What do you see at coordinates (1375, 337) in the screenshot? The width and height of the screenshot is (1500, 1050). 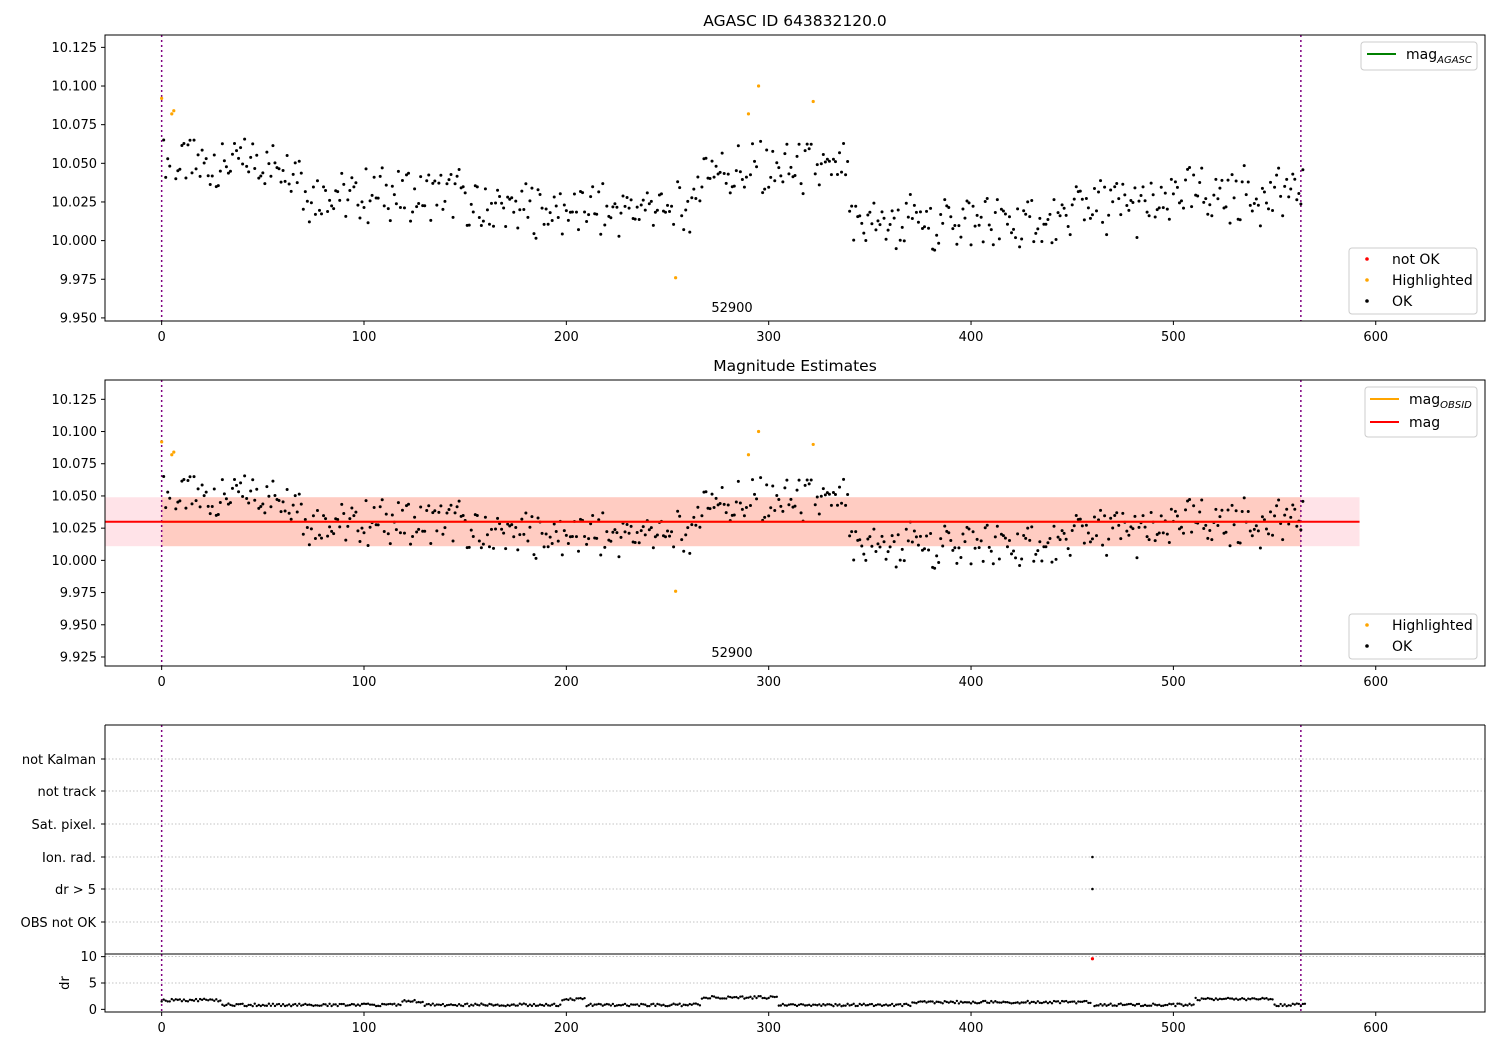 I see `agasc-xtick-label: 600` at bounding box center [1375, 337].